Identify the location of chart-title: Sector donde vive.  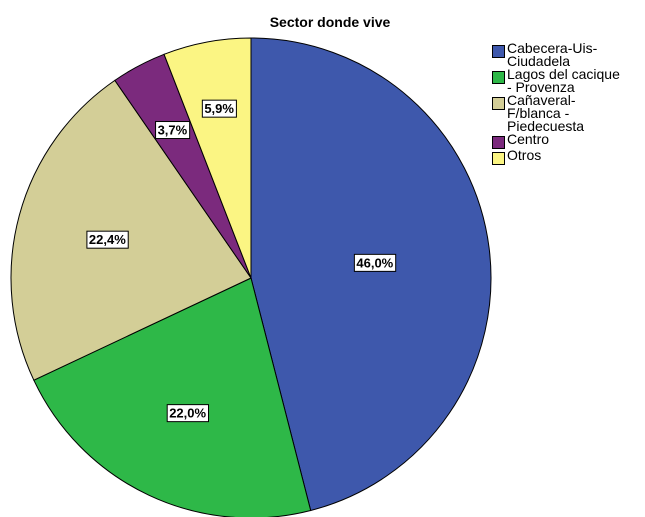
(330, 22).